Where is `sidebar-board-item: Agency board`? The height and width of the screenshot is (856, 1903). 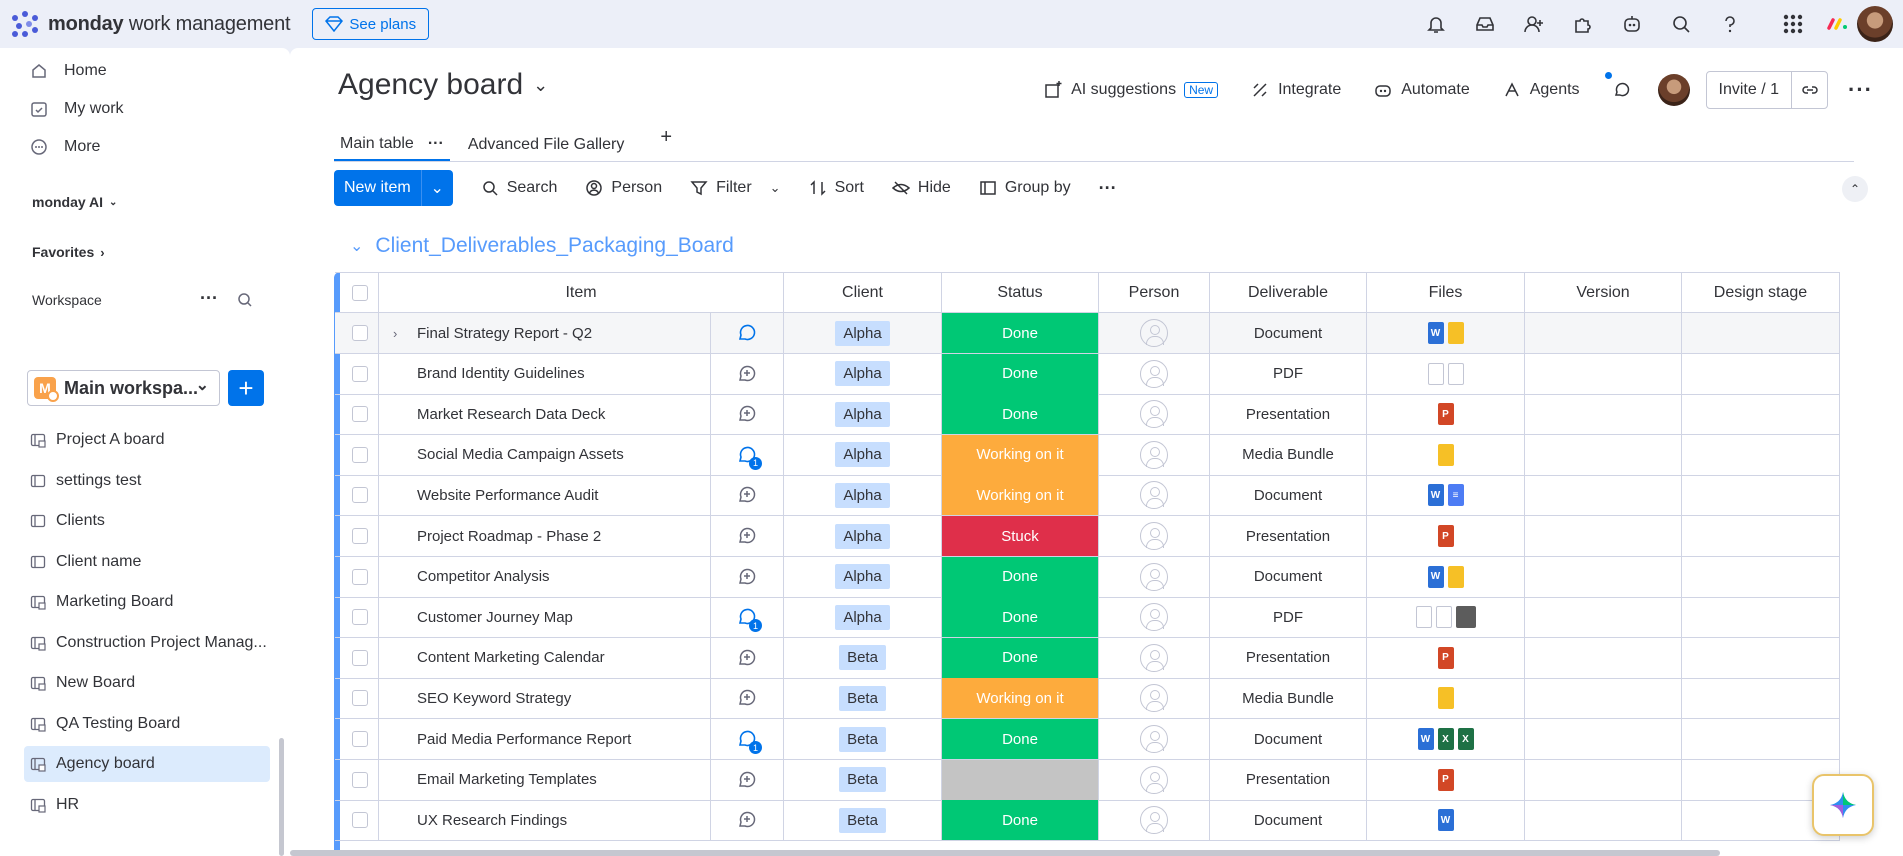 sidebar-board-item: Agency board is located at coordinates (147, 764).